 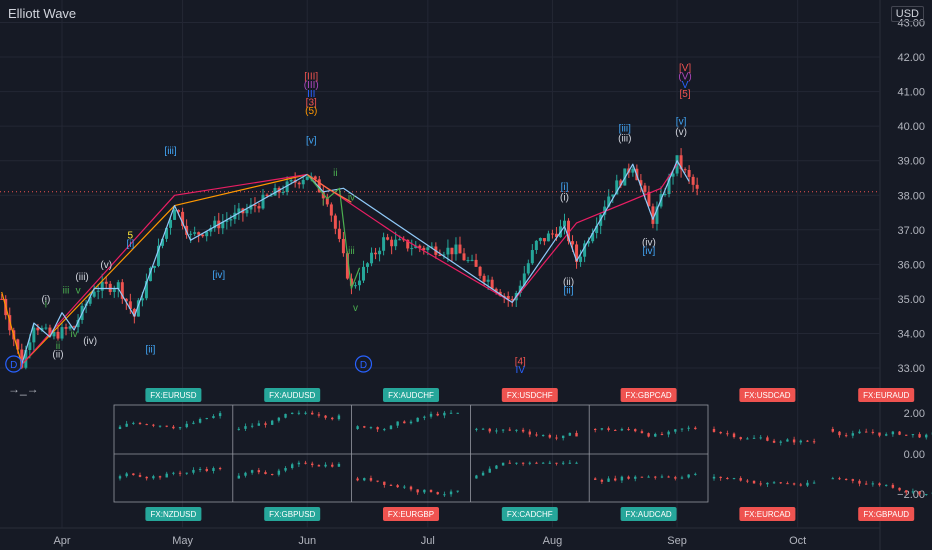 What do you see at coordinates (42, 13) in the screenshot?
I see `chart-title: Elliott Wave` at bounding box center [42, 13].